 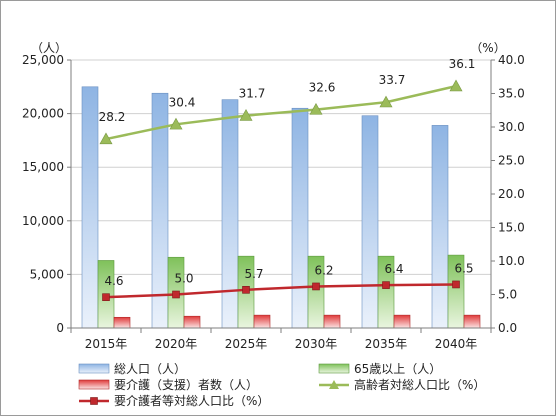 What do you see at coordinates (507, 295) in the screenshot?
I see `right-tick-label: 5.0` at bounding box center [507, 295].